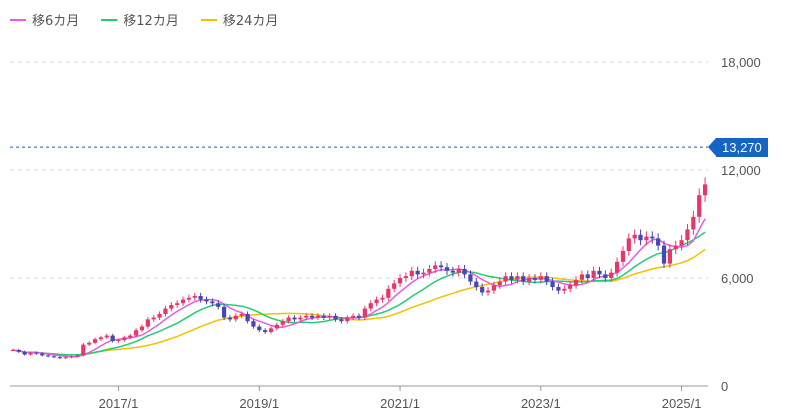  I want to click on legend-swatch-ma12, so click(109, 19).